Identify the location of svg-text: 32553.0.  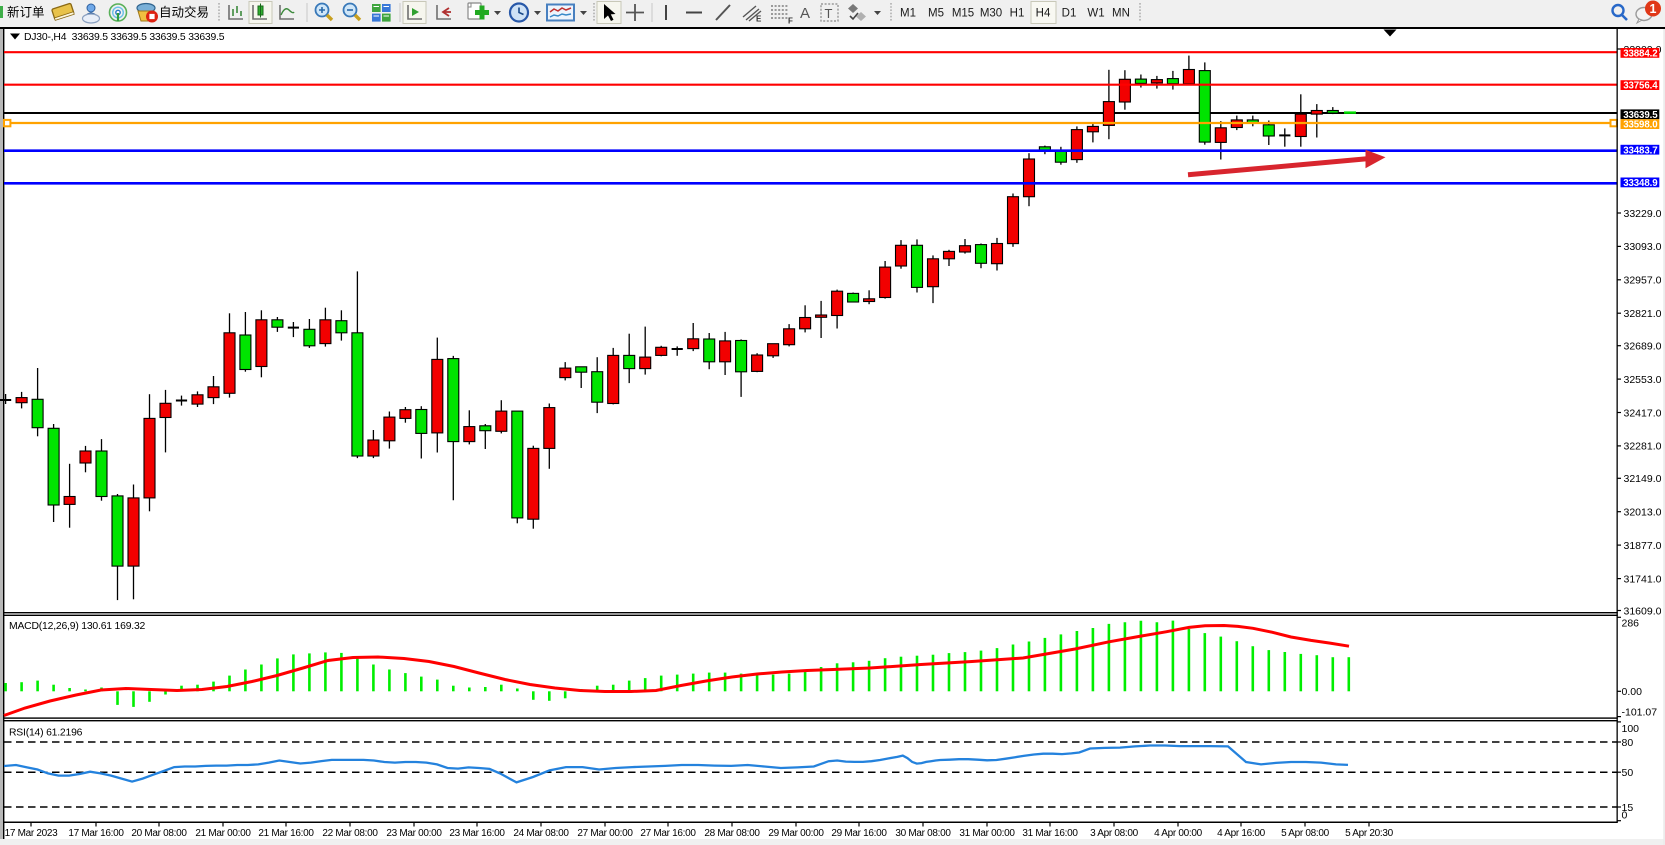
(1643, 380).